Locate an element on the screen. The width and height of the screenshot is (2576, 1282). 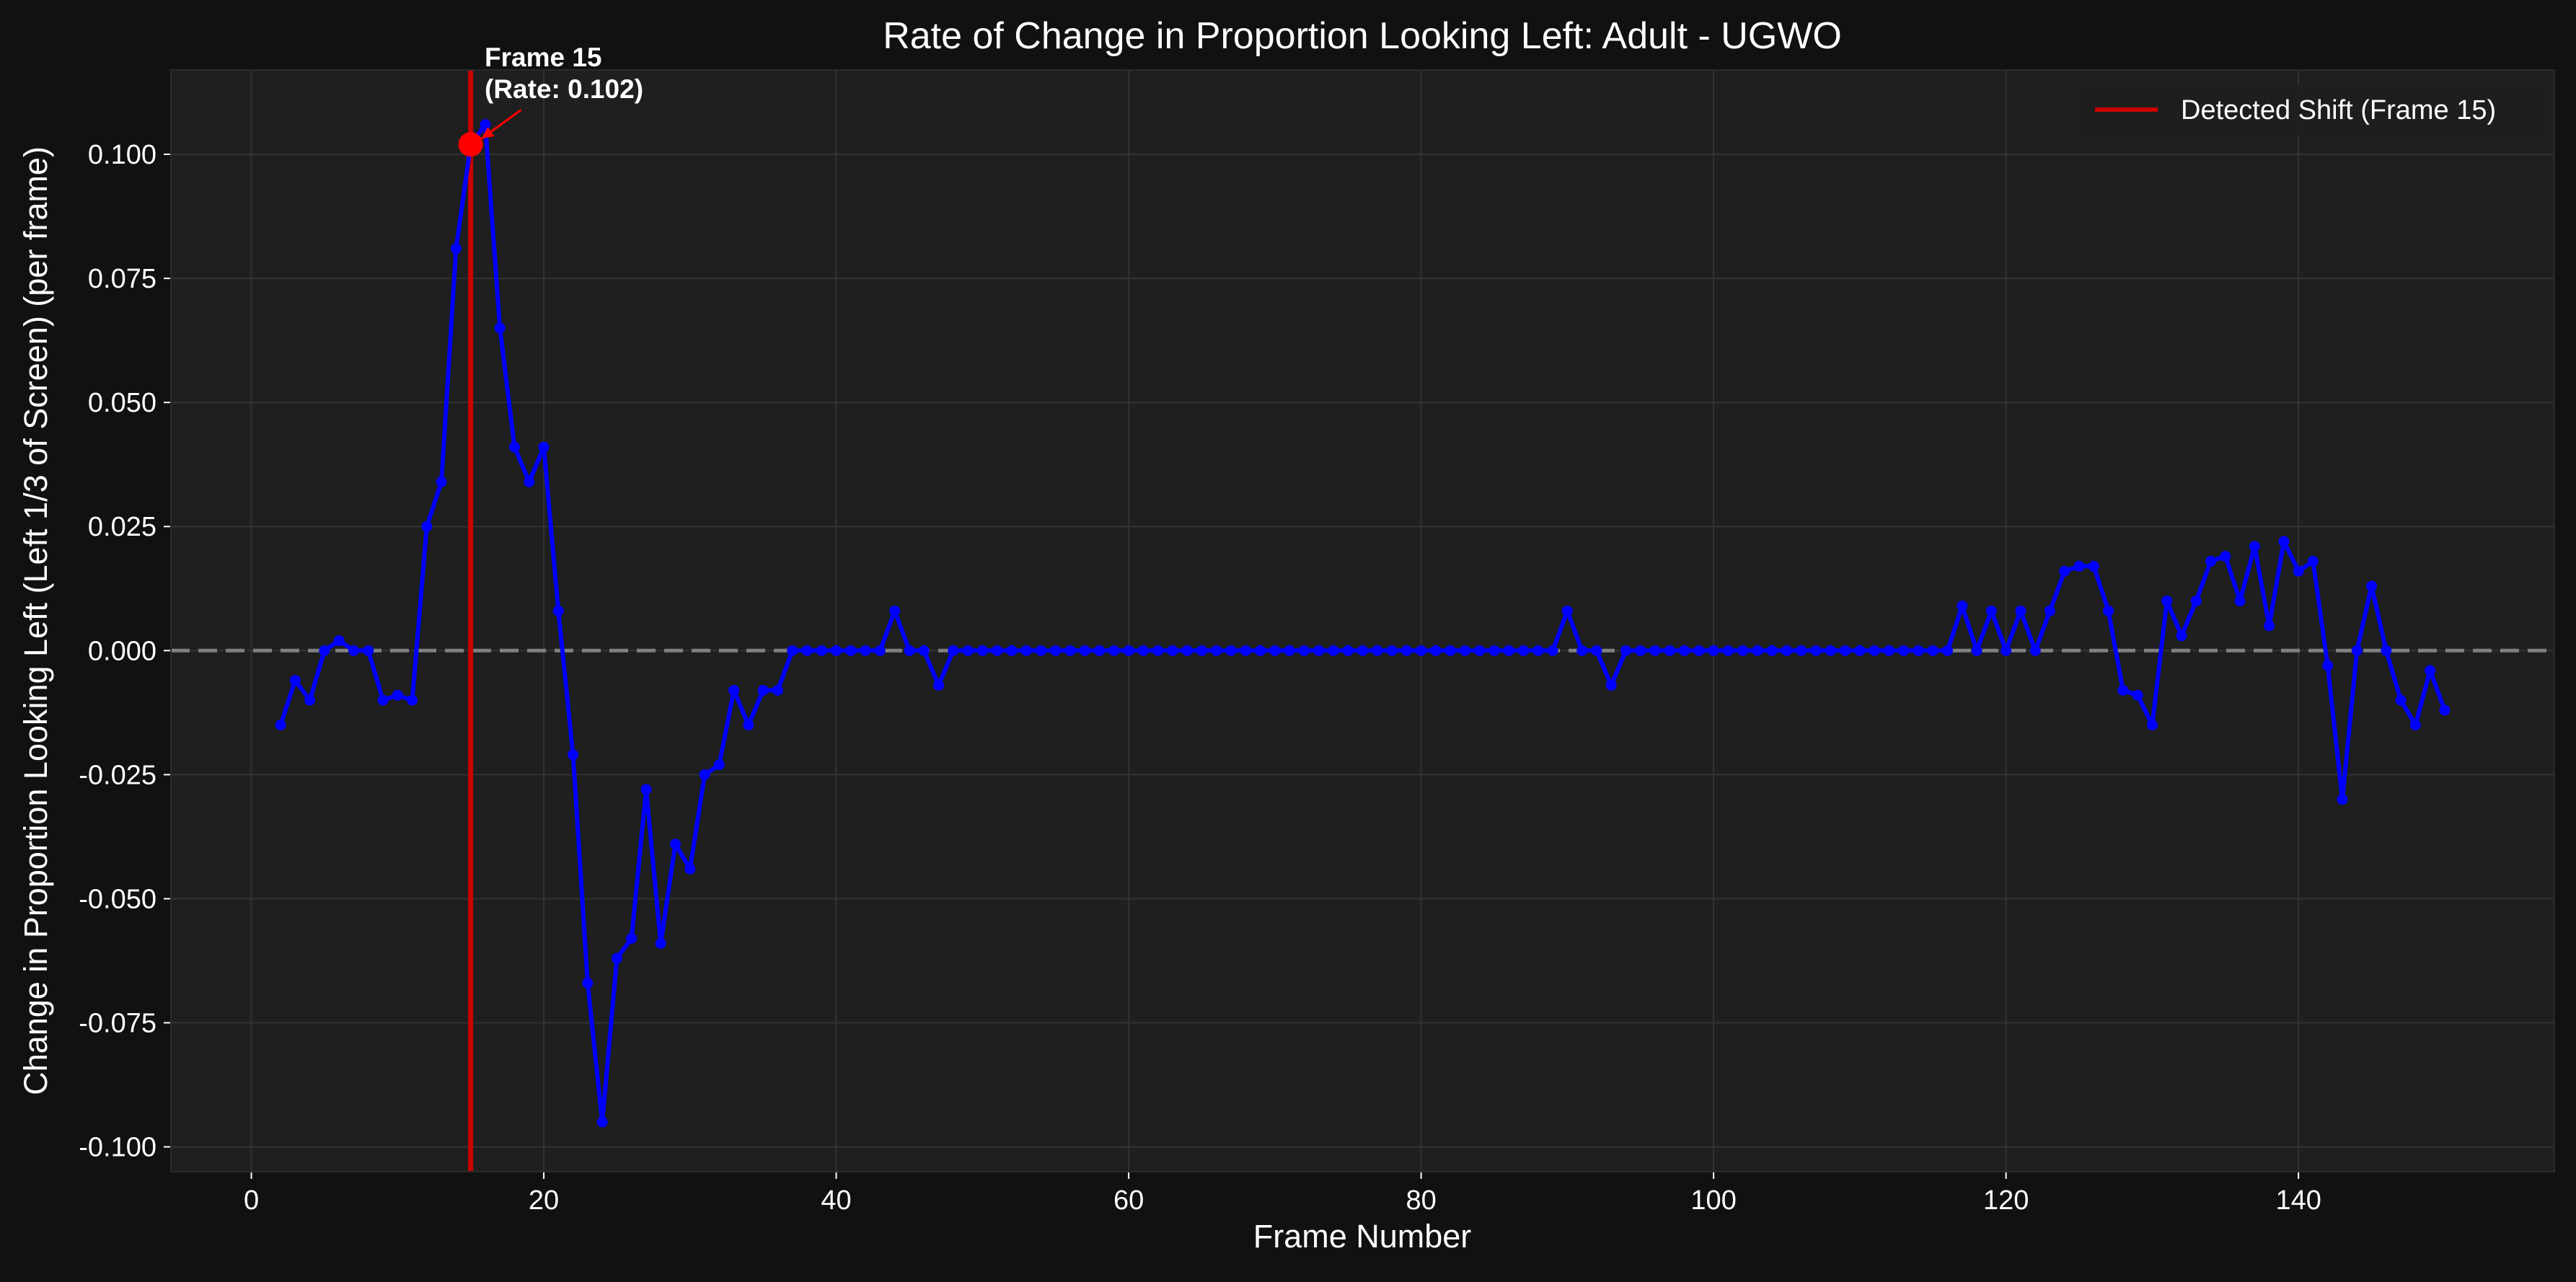
y-tick-label: -0.075 is located at coordinates (117, 1024).